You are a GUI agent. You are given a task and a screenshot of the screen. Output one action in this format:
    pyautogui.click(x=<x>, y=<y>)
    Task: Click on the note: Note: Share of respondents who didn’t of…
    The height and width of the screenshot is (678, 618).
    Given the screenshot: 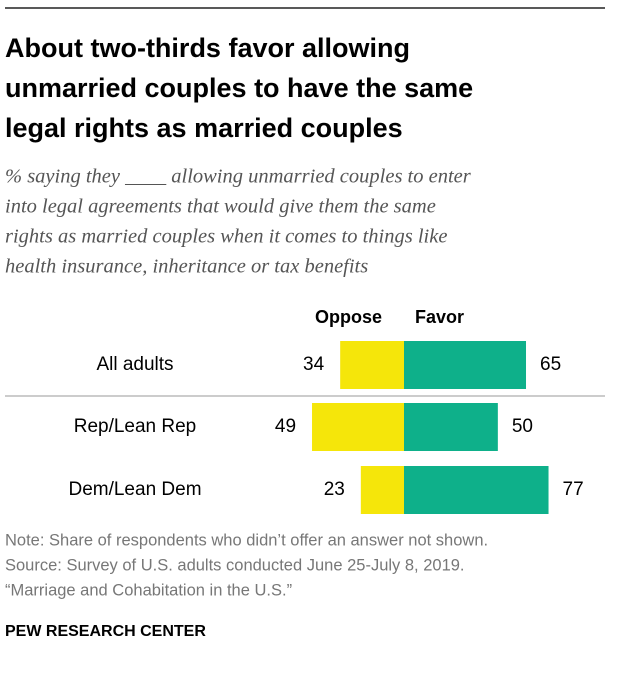 What is the action you would take?
    pyautogui.click(x=246, y=540)
    